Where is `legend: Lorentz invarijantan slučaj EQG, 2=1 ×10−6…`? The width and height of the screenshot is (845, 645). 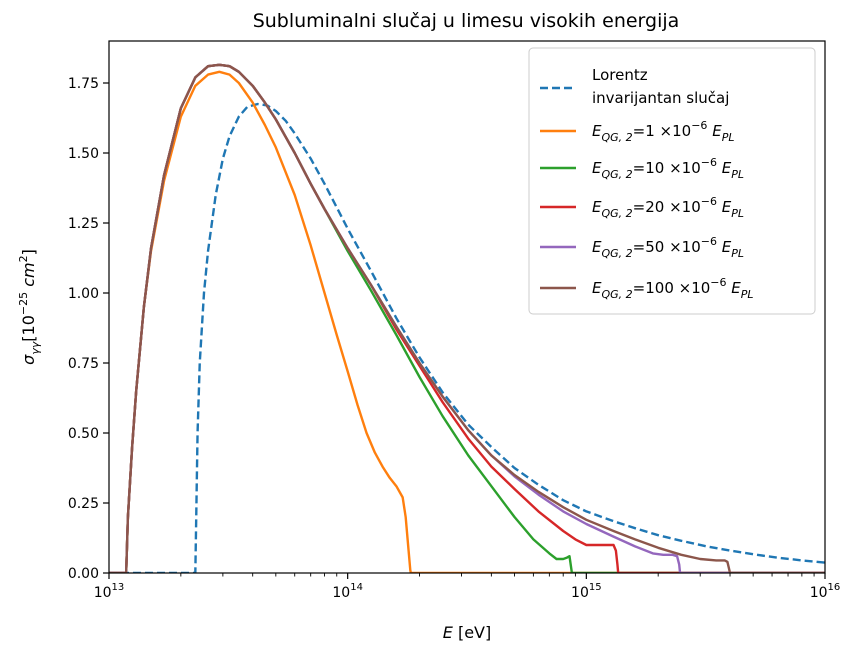 legend: Lorentz invarijantan slučaj EQG, 2=1 ×10−6… is located at coordinates (672, 181).